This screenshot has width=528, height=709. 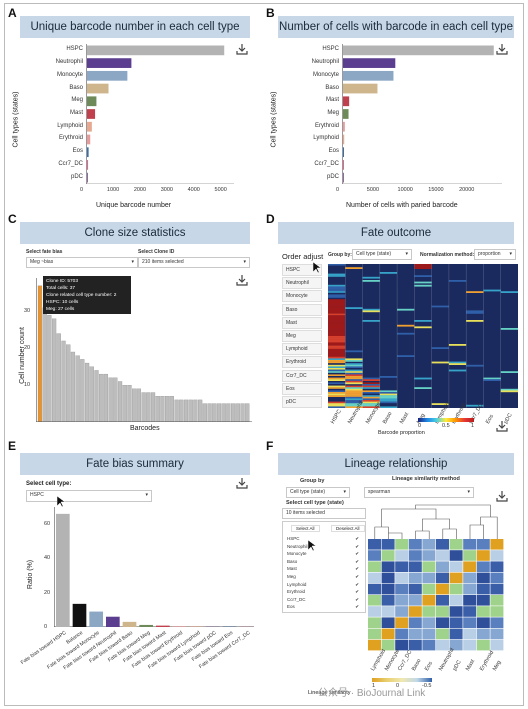 I want to click on cell-type-option: Neutrophil ✔, so click(x=324, y=547).